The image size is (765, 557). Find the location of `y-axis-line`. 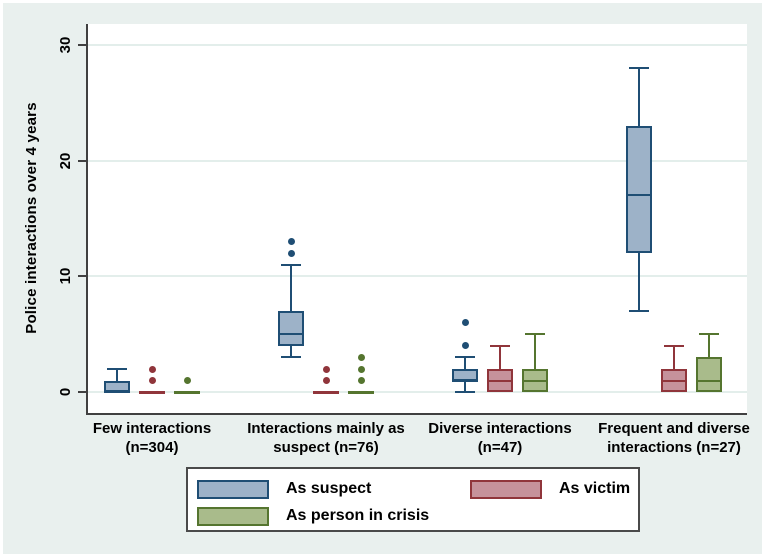

y-axis-line is located at coordinates (87, 219).